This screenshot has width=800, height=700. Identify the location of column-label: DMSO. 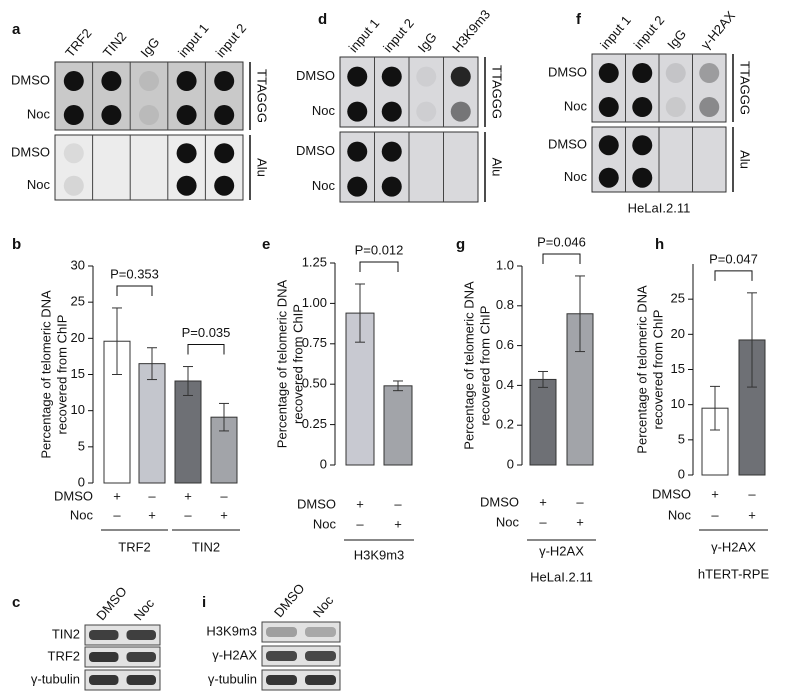
(111, 604).